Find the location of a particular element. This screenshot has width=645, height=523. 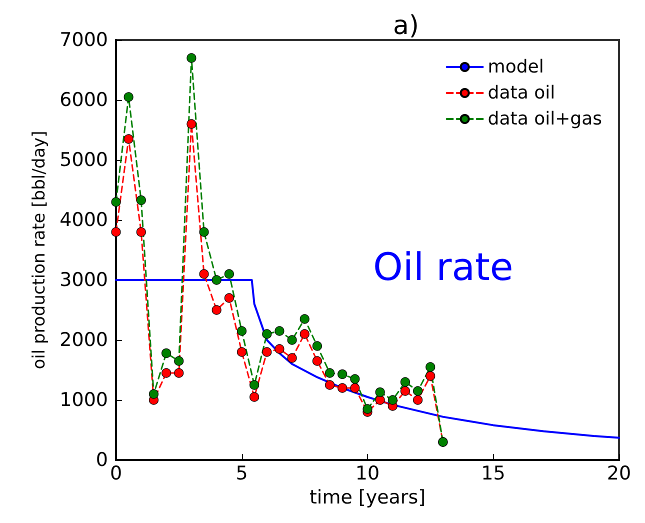

y-tick-label: 4000 is located at coordinates (84, 220).